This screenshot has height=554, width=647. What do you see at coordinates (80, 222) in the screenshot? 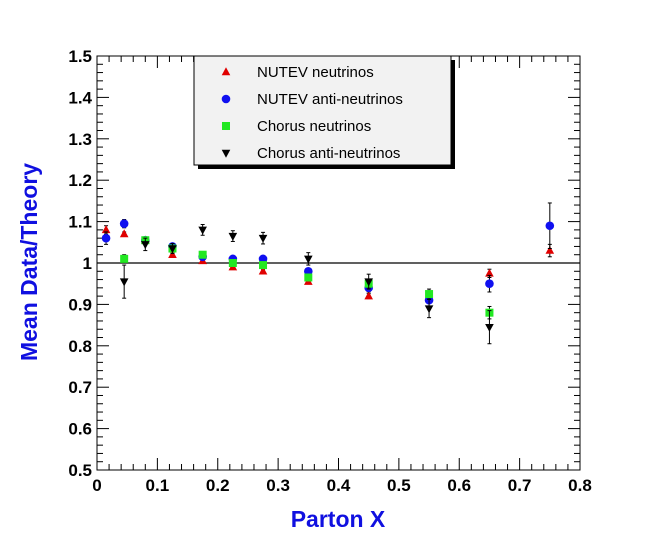
I see `y-tick-label: 1.1` at bounding box center [80, 222].